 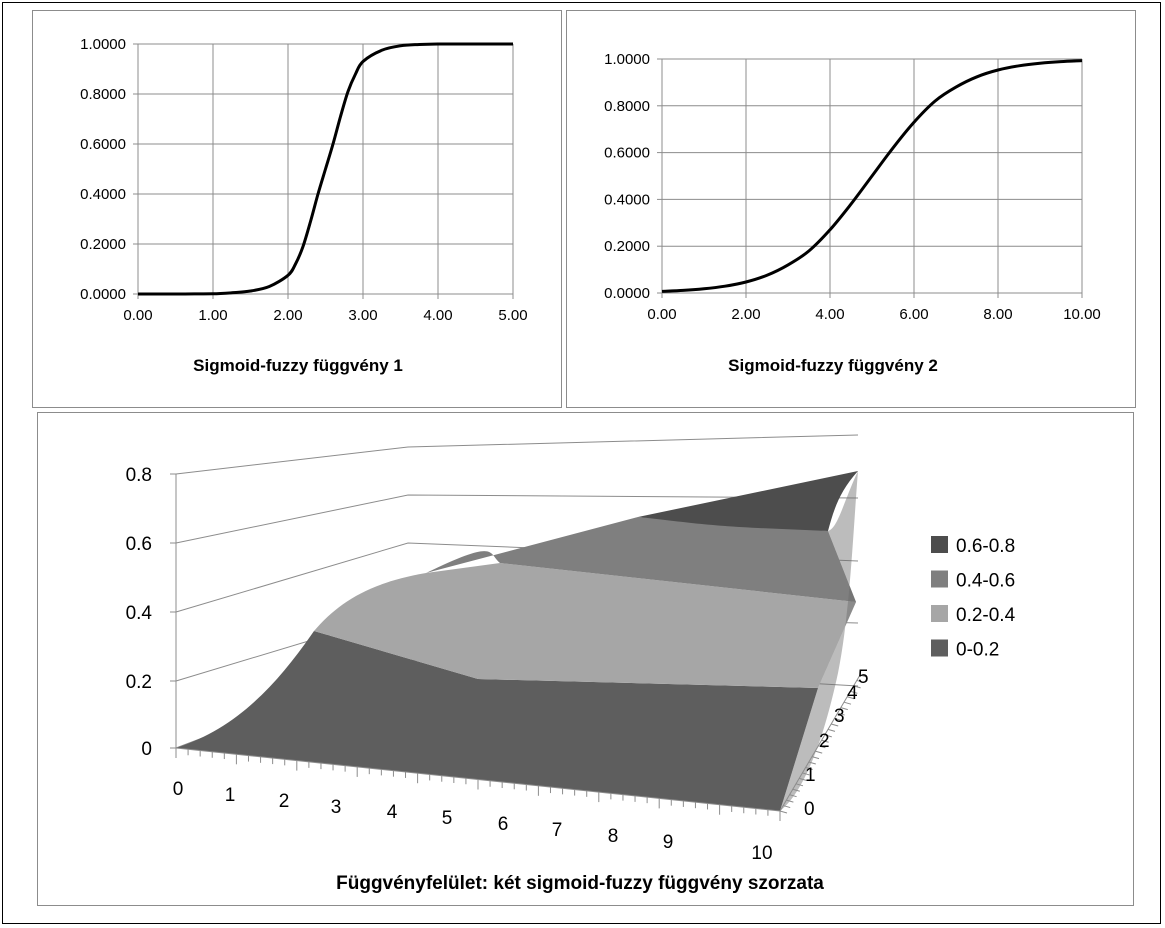 What do you see at coordinates (613, 836) in the screenshot?
I see `x-tick-label: 8` at bounding box center [613, 836].